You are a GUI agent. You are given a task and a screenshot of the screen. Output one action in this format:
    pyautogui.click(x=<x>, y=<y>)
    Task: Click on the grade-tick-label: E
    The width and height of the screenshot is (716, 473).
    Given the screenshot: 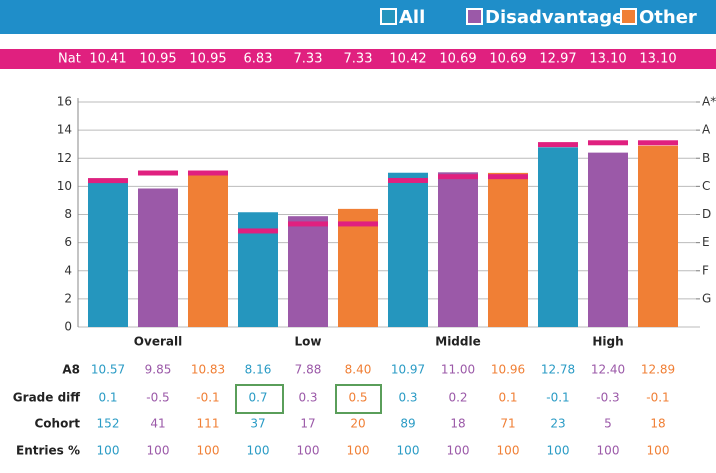 What is the action you would take?
    pyautogui.click(x=706, y=242)
    